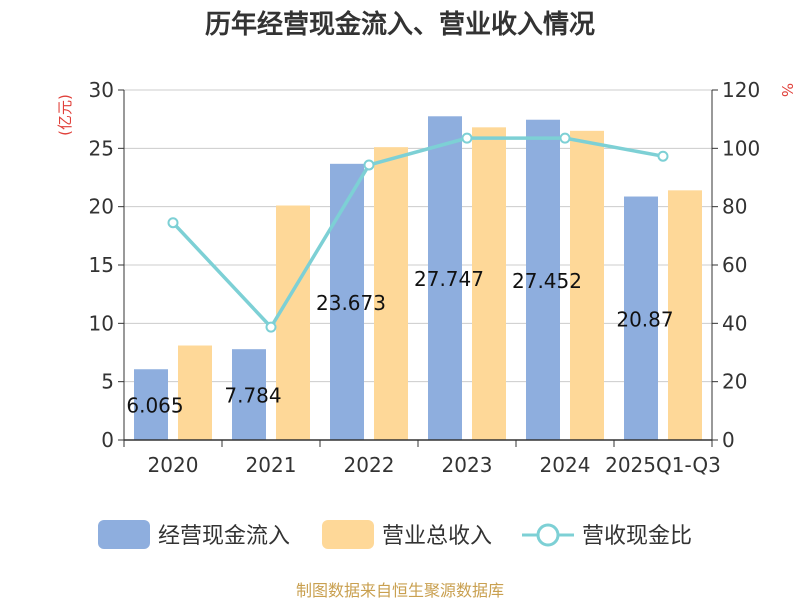 The width and height of the screenshot is (800, 600). I want to click on chart-title: 历年经营现金流入、营业收入情况, so click(400, 24).